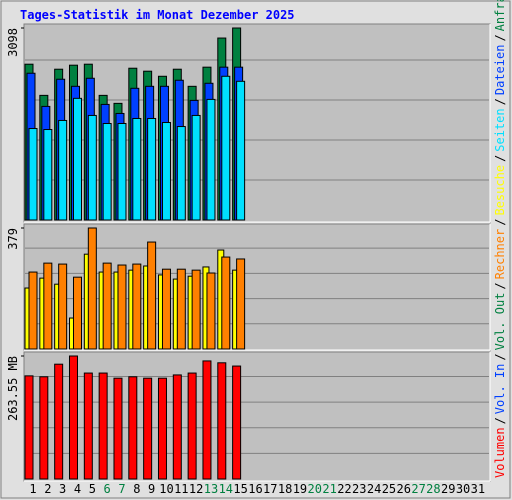 Image resolution: width=512 pixels, height=500 pixels. What do you see at coordinates (374, 489) in the screenshot?
I see `x-tick-label: 24` at bounding box center [374, 489].